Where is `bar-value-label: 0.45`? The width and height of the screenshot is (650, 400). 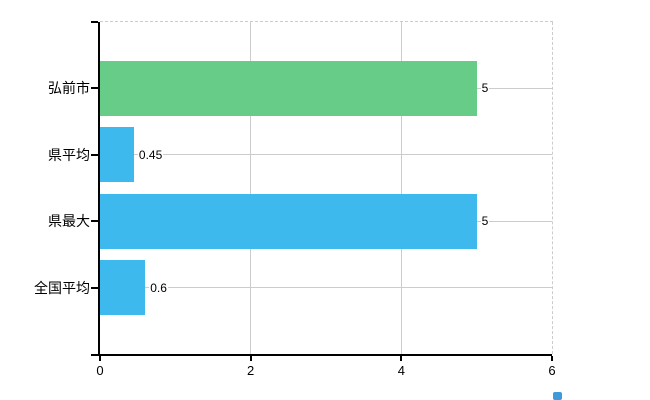
bar-value-label: 0.45 is located at coordinates (150, 154).